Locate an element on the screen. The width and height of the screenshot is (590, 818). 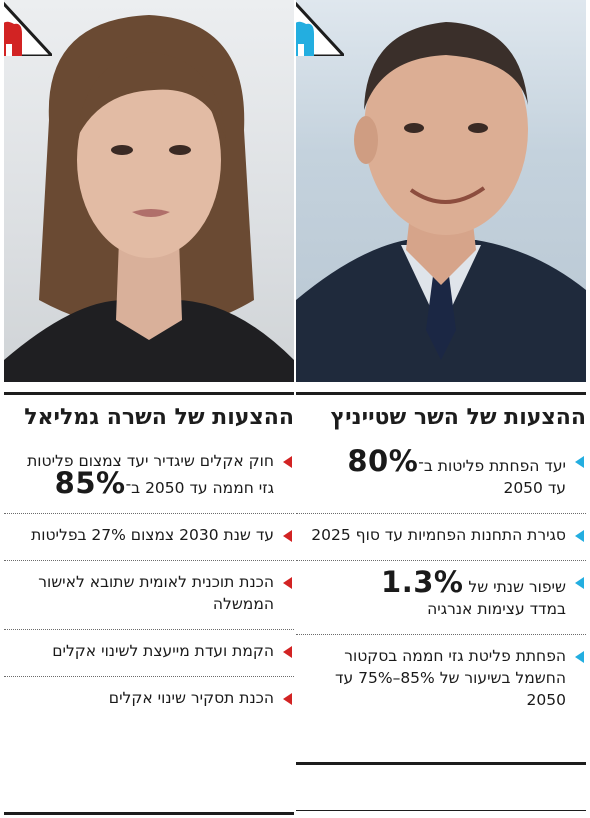
gamliel-title: ההצעות של השרה גמליאל is located at coordinates (149, 411).